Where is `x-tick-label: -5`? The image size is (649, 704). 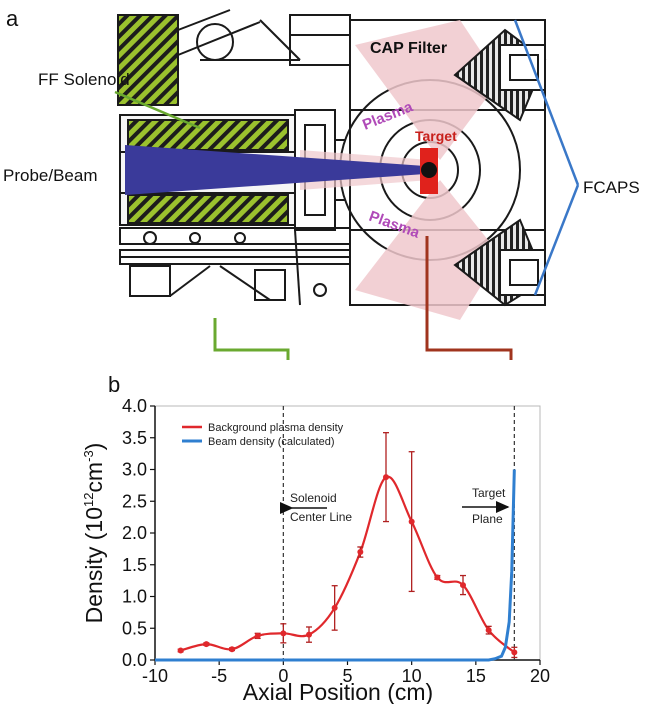 x-tick-label: -5 is located at coordinates (219, 676).